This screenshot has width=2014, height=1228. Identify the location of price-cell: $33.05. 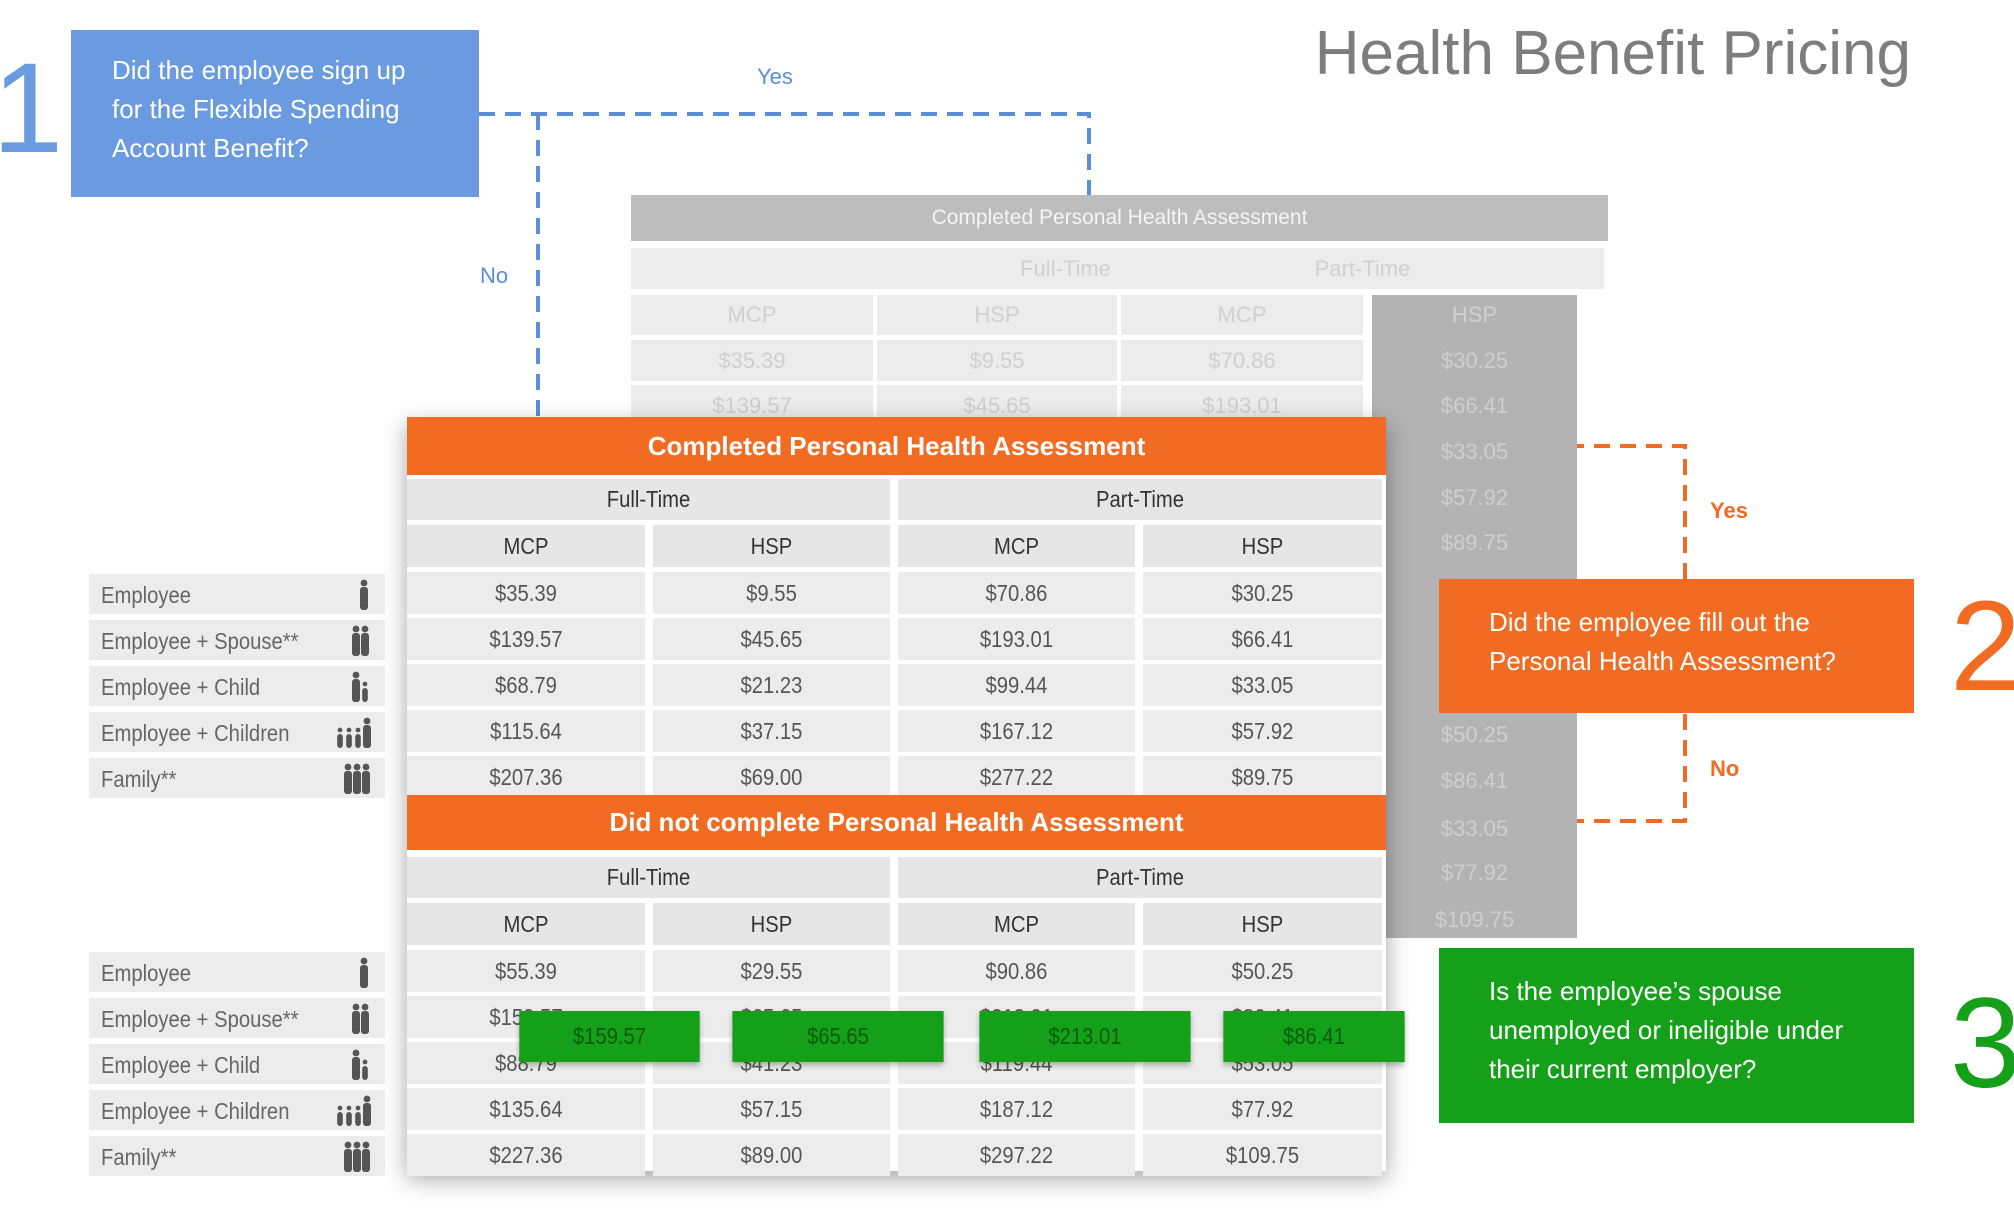
(1262, 684).